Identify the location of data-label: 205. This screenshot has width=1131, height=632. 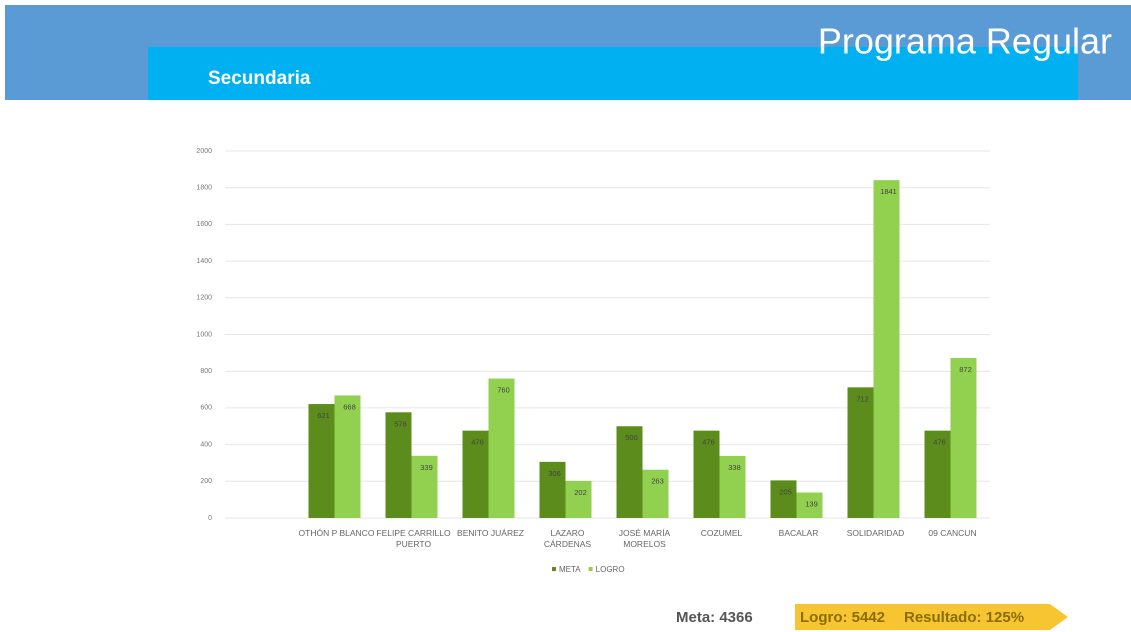
(785, 491).